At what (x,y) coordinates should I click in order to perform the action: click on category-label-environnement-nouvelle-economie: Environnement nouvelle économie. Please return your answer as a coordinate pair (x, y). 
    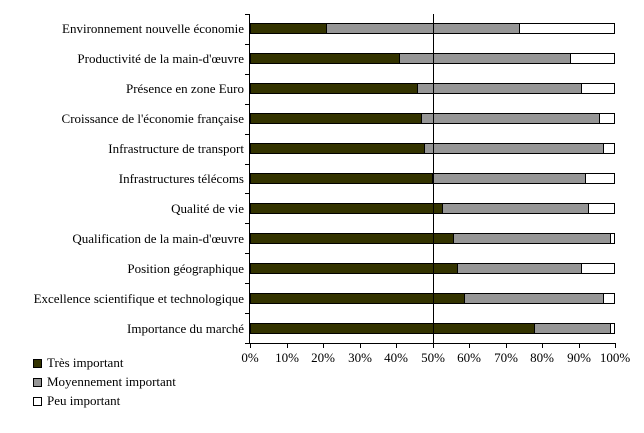
    Looking at the image, I should click on (153, 28).